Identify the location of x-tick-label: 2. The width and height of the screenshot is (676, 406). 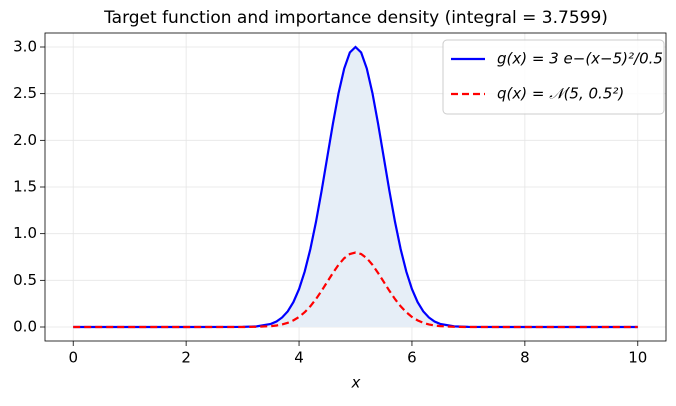
(186, 358).